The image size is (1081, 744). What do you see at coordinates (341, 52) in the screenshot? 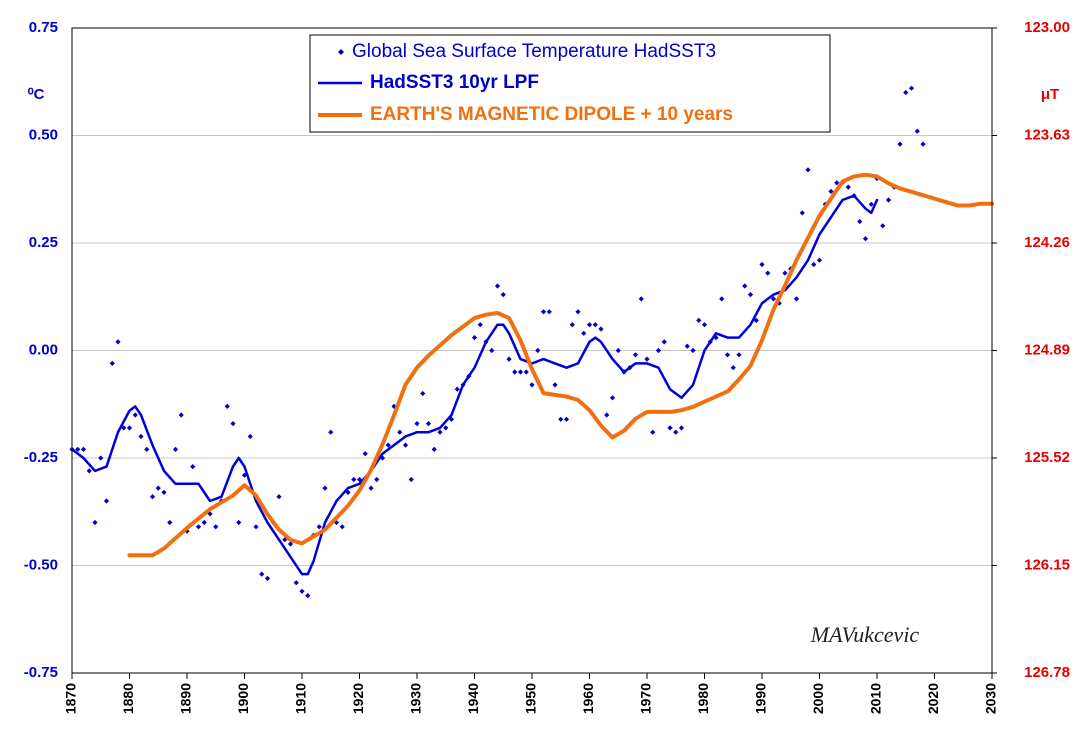
I see `legend-marker` at bounding box center [341, 52].